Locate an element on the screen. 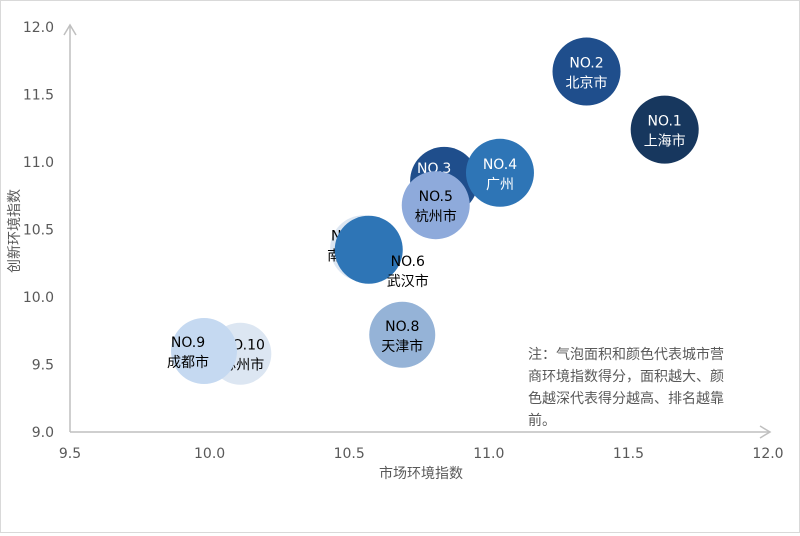  bubble-rank-label: NO.8 is located at coordinates (402, 327).